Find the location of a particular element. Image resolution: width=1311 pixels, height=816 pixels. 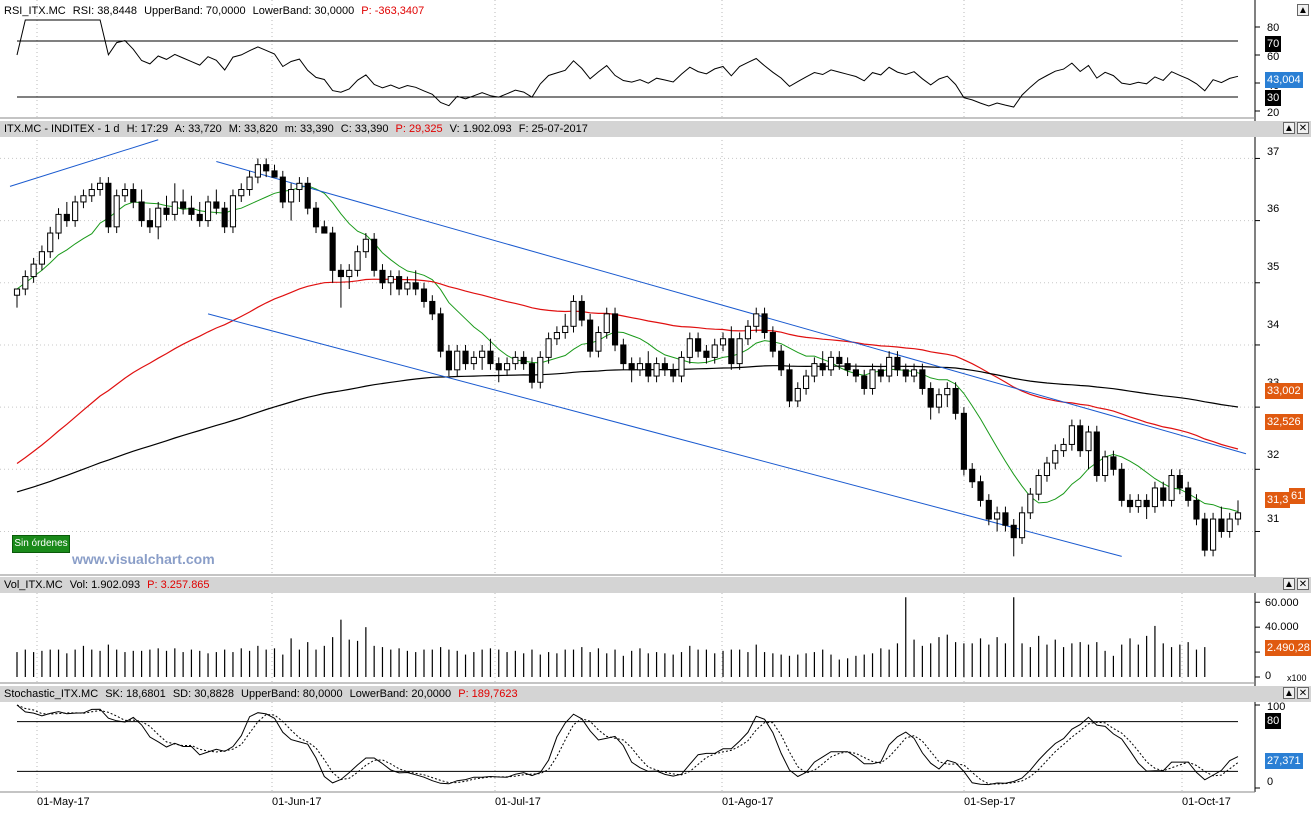

rsi-tick-80: 80 is located at coordinates (1273, 28).